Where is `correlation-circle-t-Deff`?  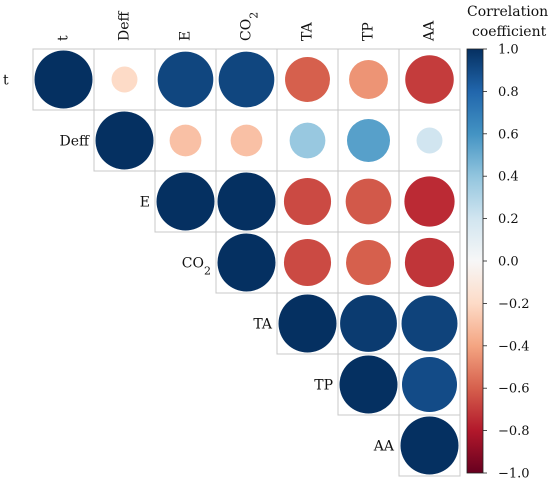 correlation-circle-t-Deff is located at coordinates (124, 79).